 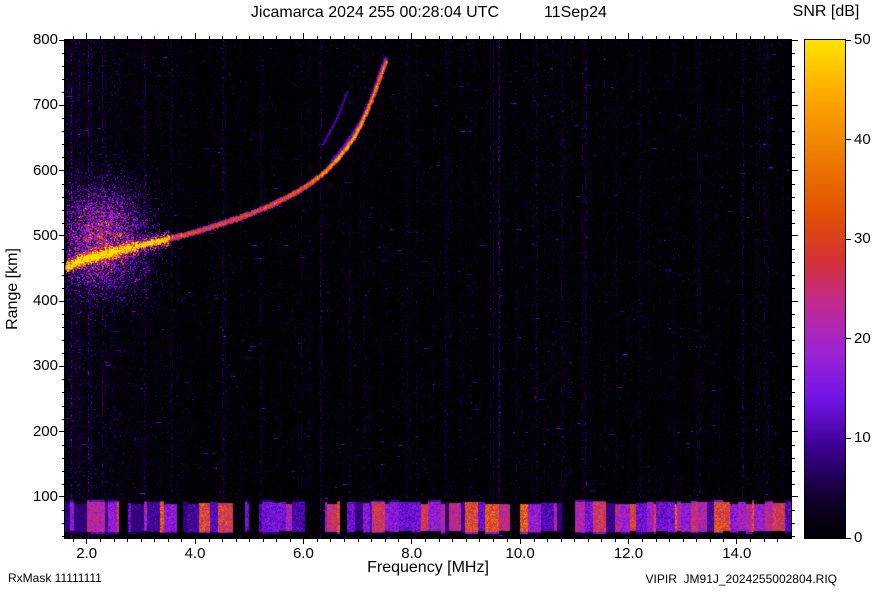 I want to click on colorbar-tick-label: 40, so click(x=862, y=139).